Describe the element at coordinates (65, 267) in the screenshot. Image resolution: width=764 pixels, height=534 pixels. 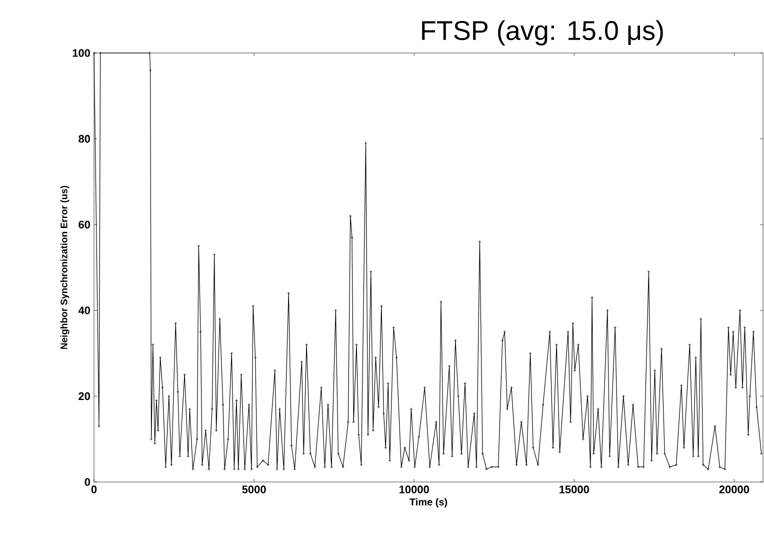
I see `y-axis-title: Neighbor Synchronization Error (us)` at that location.